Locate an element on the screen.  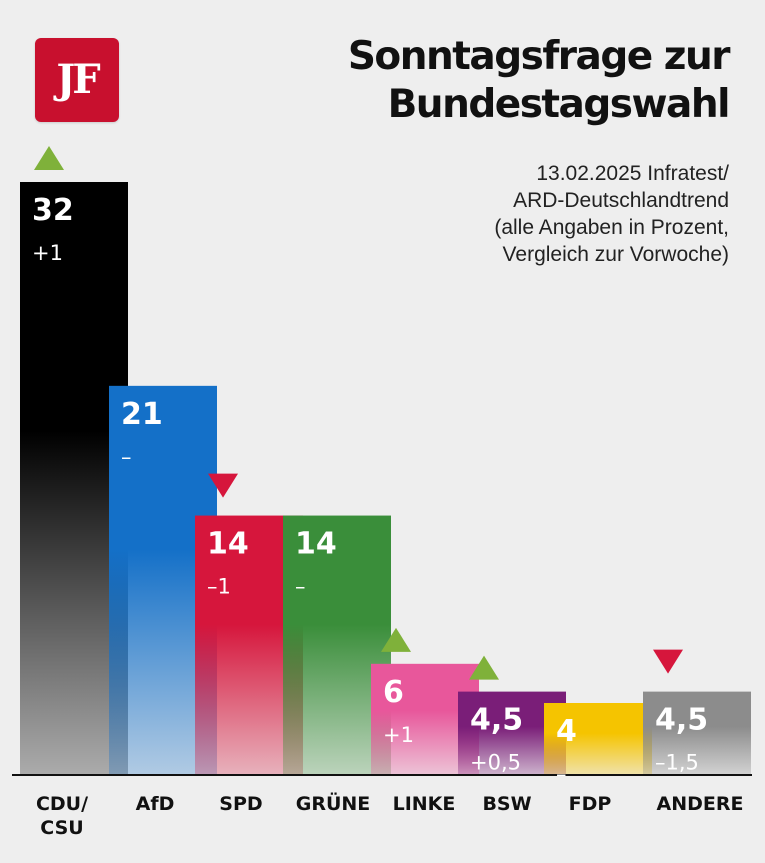
source-line-1: 13.02.2025 Infratest/ is located at coordinates (632, 173).